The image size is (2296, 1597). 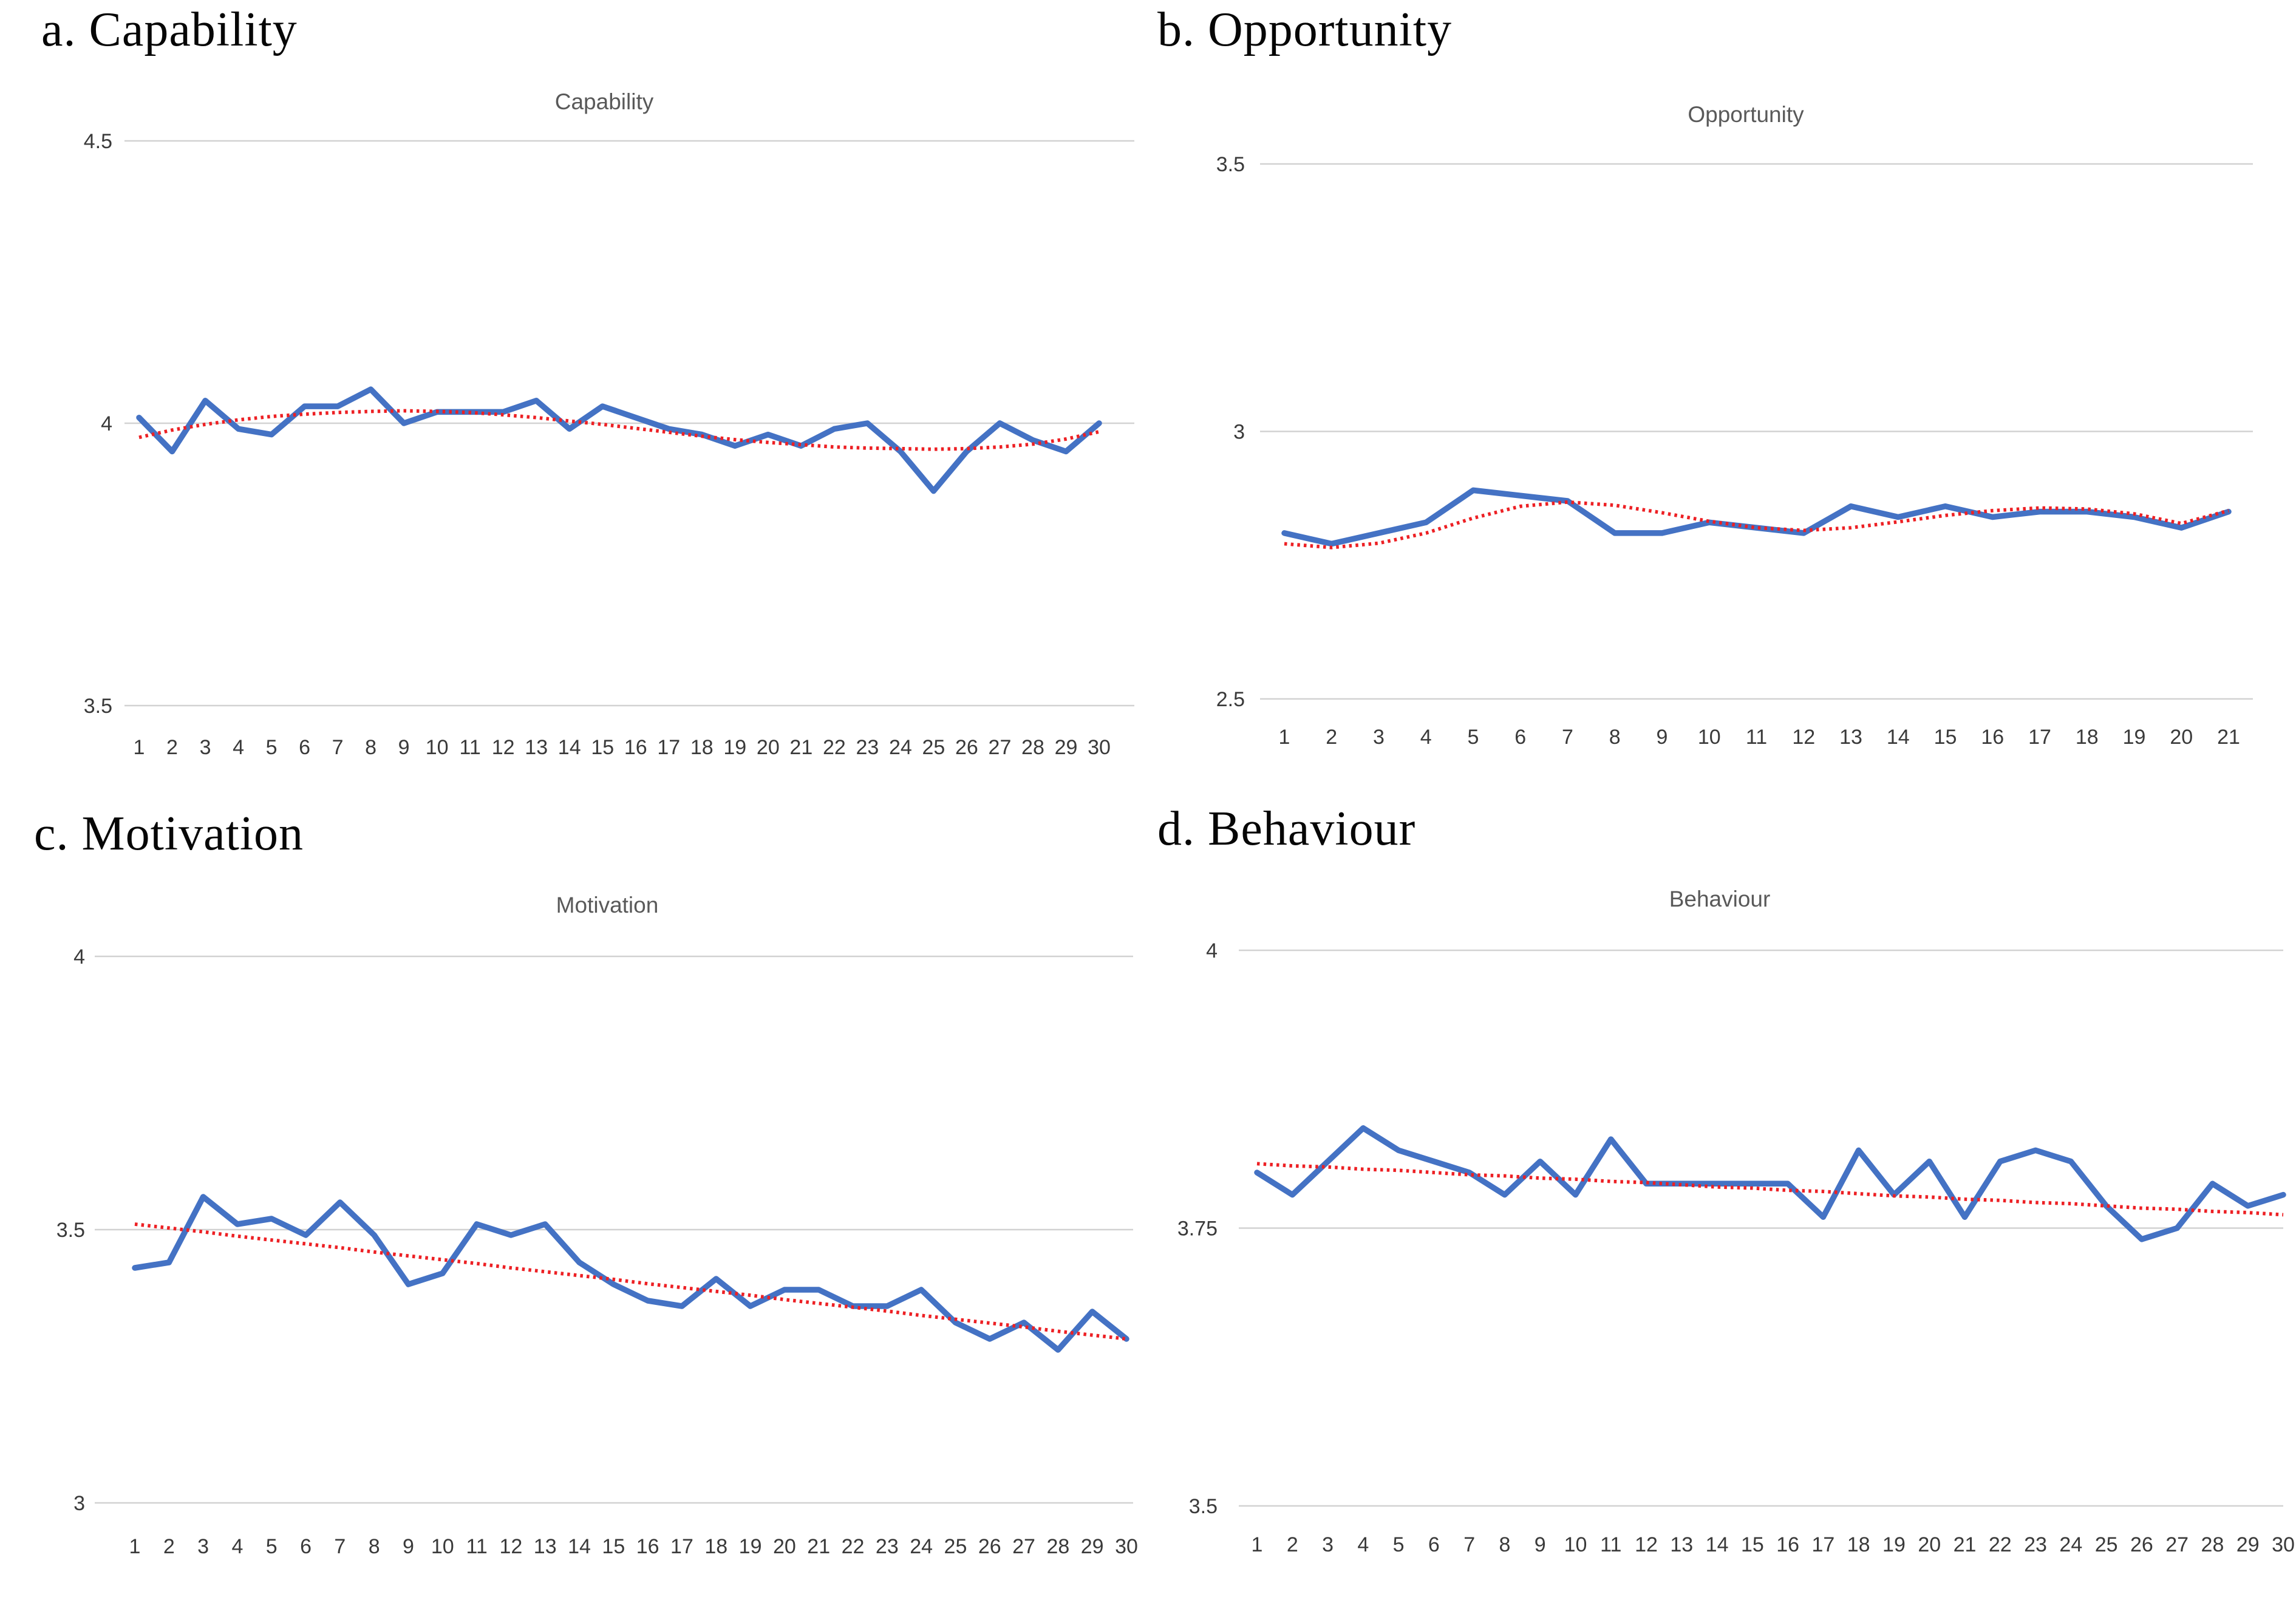 I want to click on y-tick-label: 3.75, so click(x=1197, y=1229).